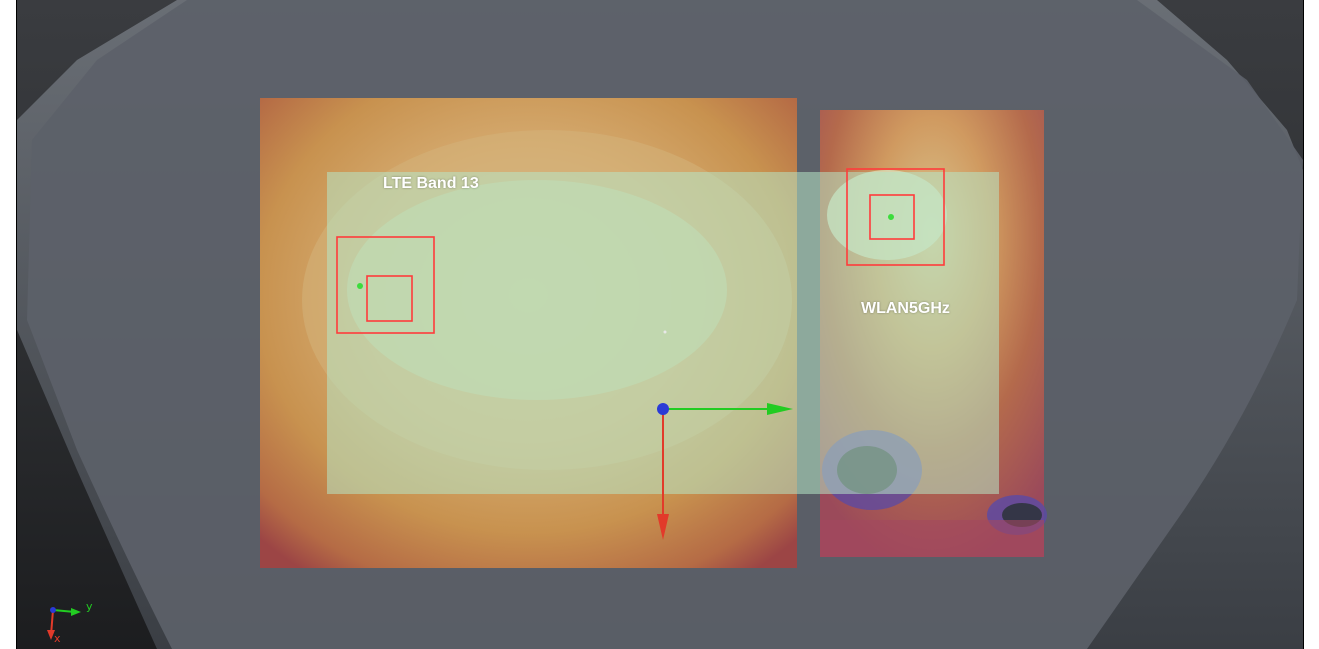 The height and width of the screenshot is (649, 1319). Describe the element at coordinates (663, 527) in the screenshot. I see `x-axis-arrow` at that location.